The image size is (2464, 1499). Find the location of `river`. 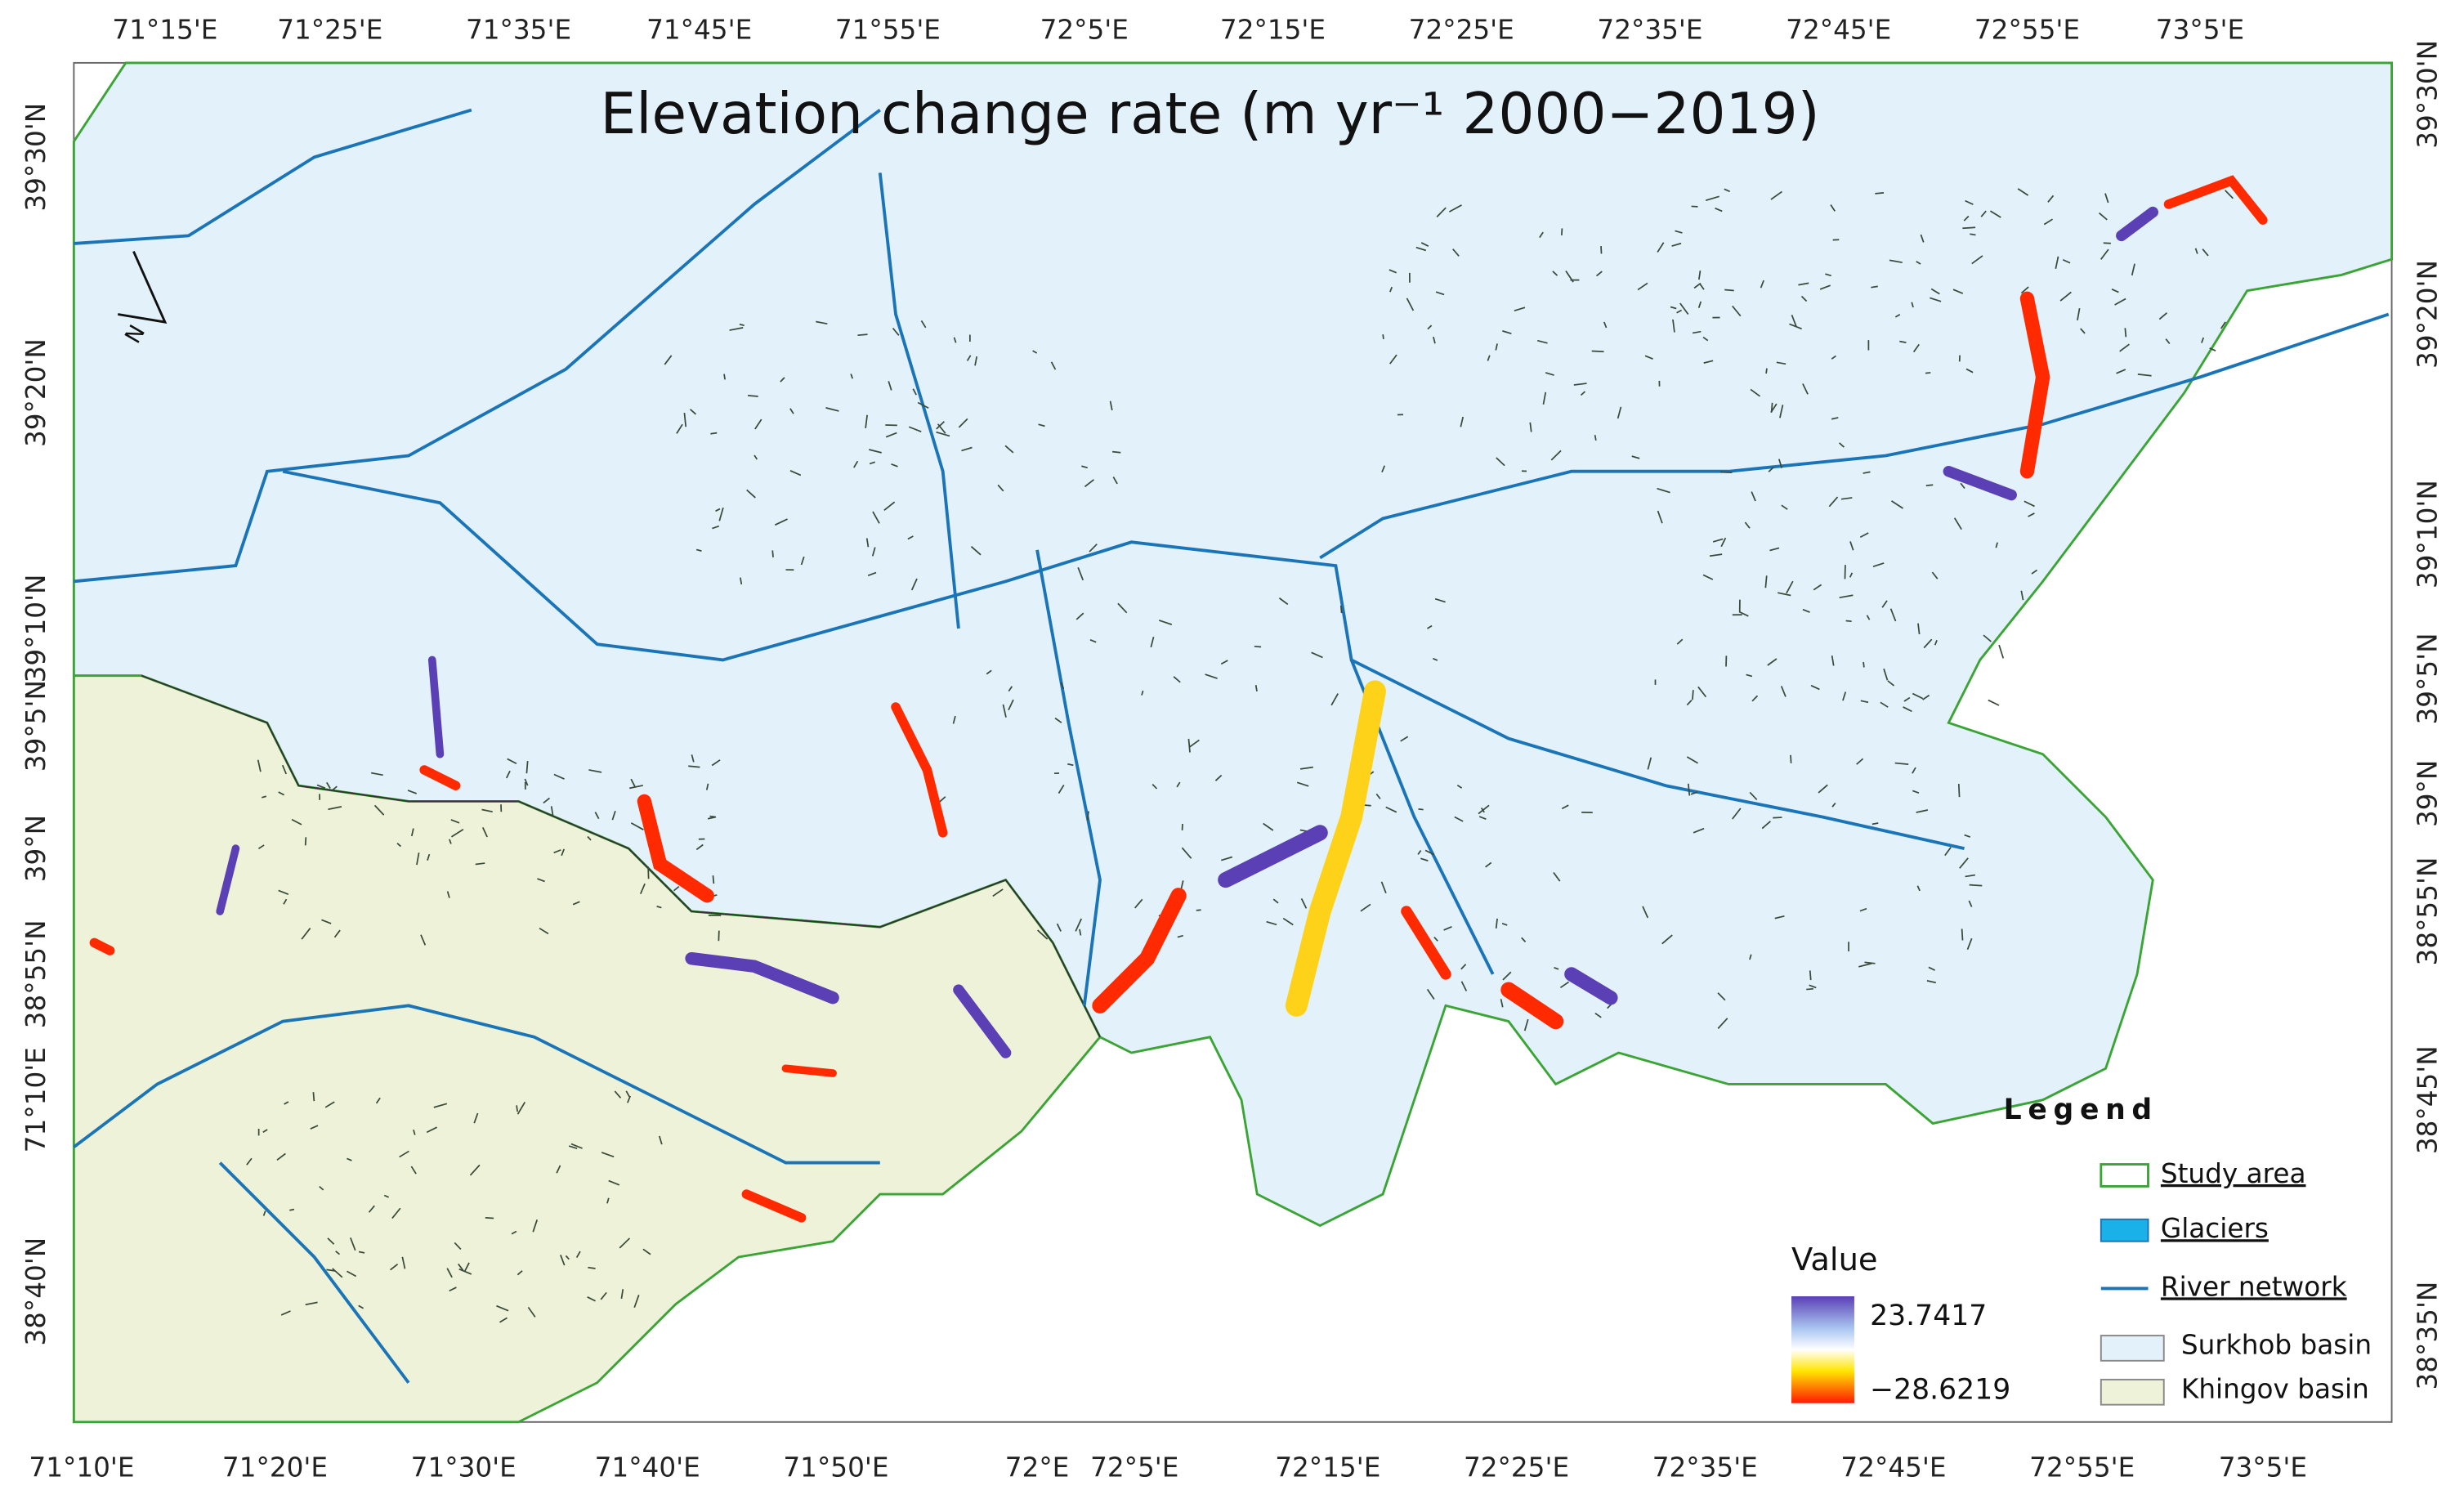

river is located at coordinates (478, 346).